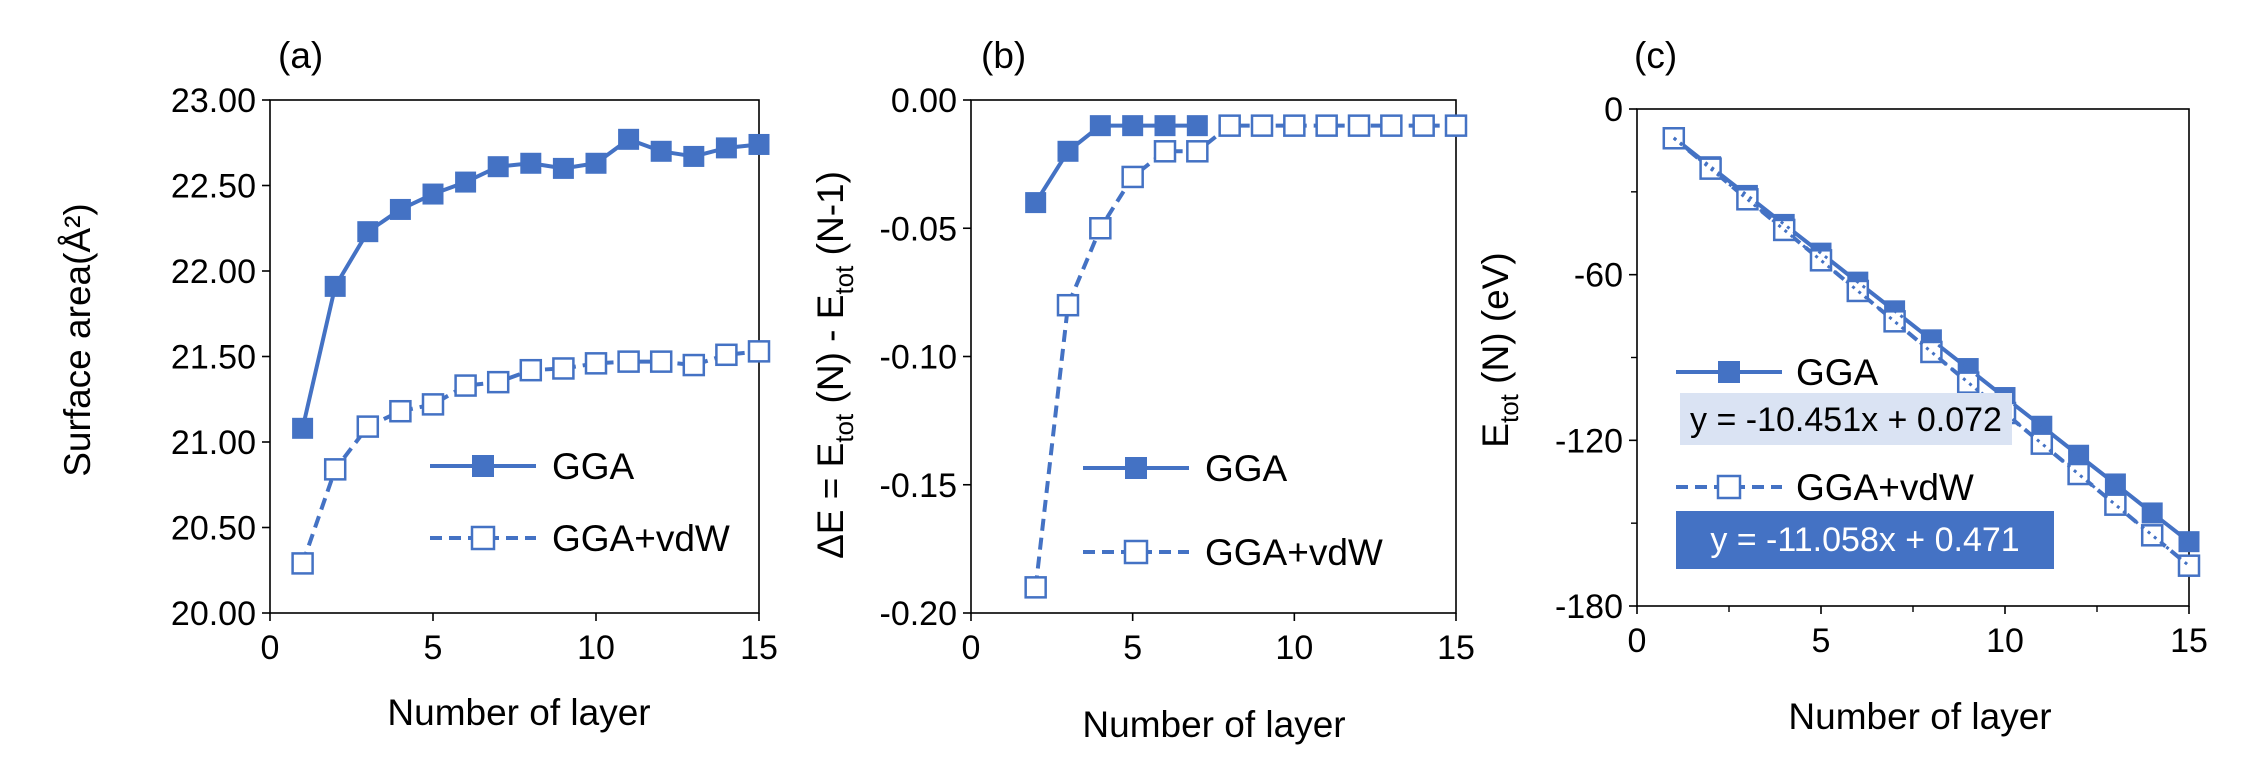 The width and height of the screenshot is (2250, 773). I want to click on y-tick-label-b: -0.20, so click(919, 614).